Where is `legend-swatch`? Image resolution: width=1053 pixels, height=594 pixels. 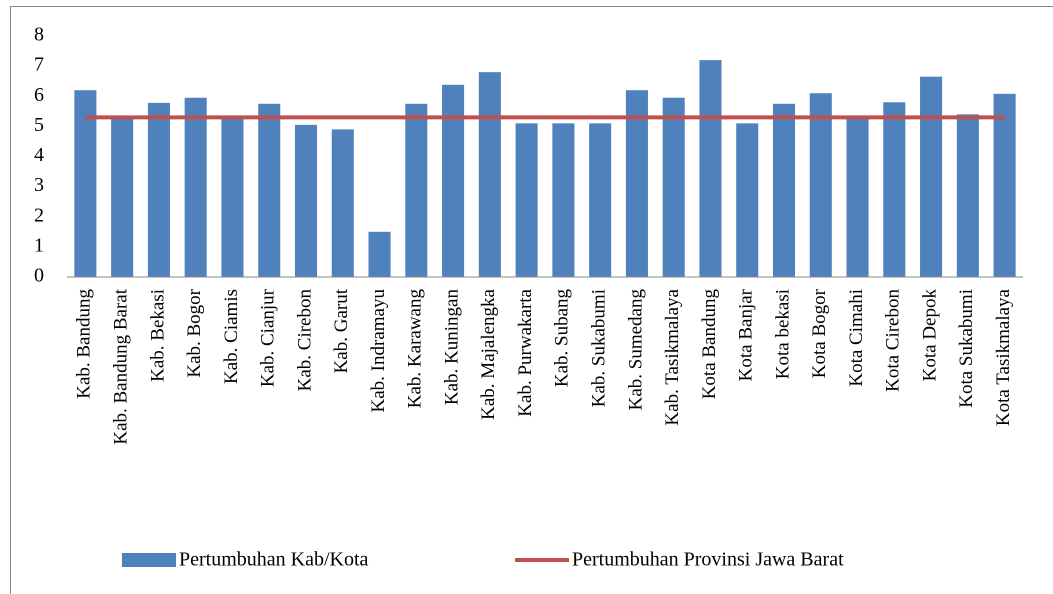 legend-swatch is located at coordinates (149, 560).